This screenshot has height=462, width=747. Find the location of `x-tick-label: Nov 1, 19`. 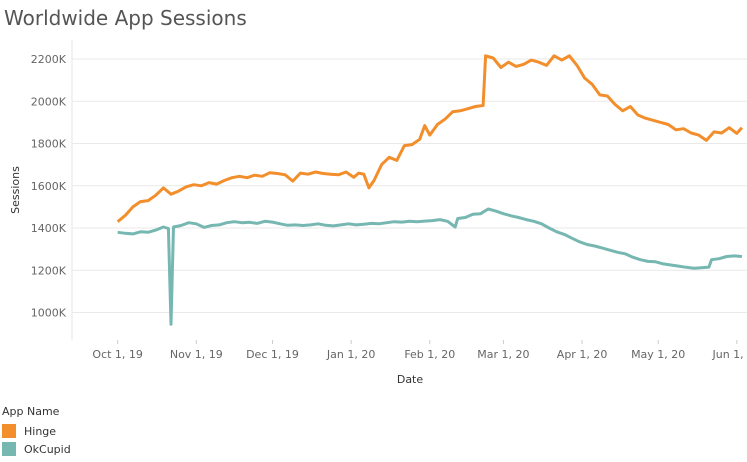

x-tick-label: Nov 1, 19 is located at coordinates (196, 354).